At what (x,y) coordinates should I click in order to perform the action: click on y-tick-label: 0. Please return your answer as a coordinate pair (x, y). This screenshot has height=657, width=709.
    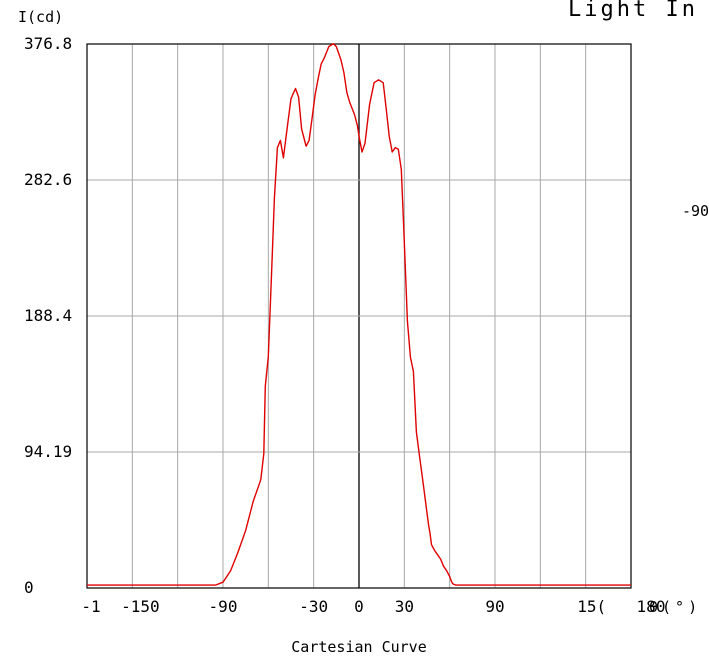
    Looking at the image, I should click on (29, 587).